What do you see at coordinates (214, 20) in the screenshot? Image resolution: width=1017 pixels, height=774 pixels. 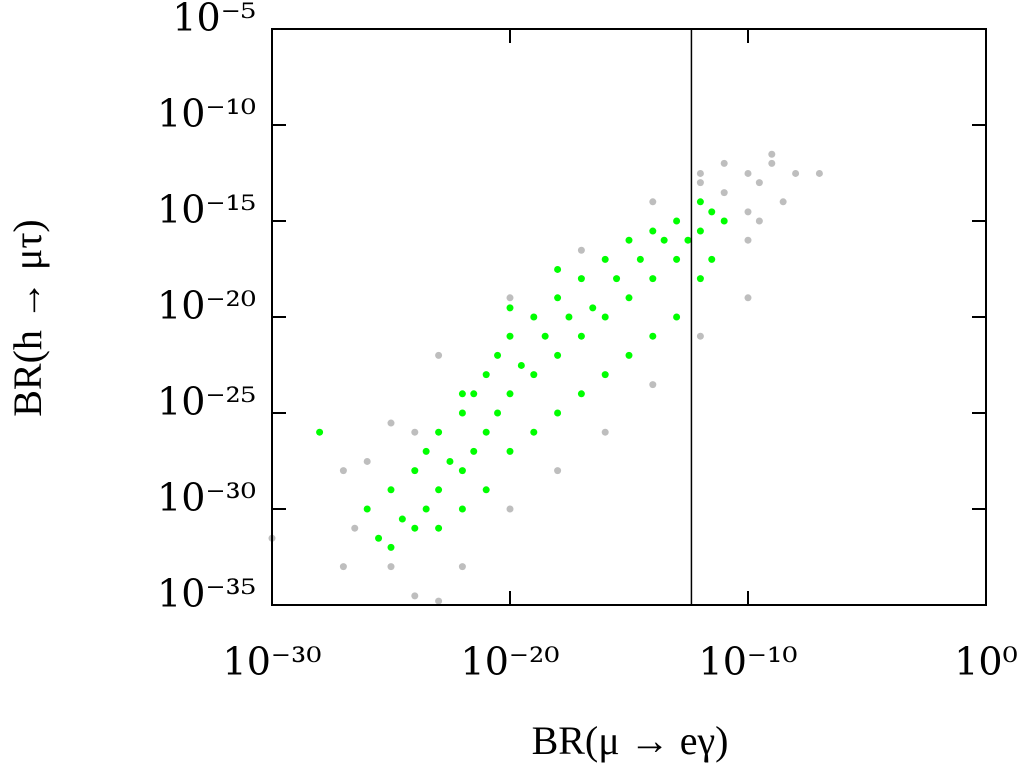 I see `y-tick-label: 10⁻⁵` at bounding box center [214, 20].